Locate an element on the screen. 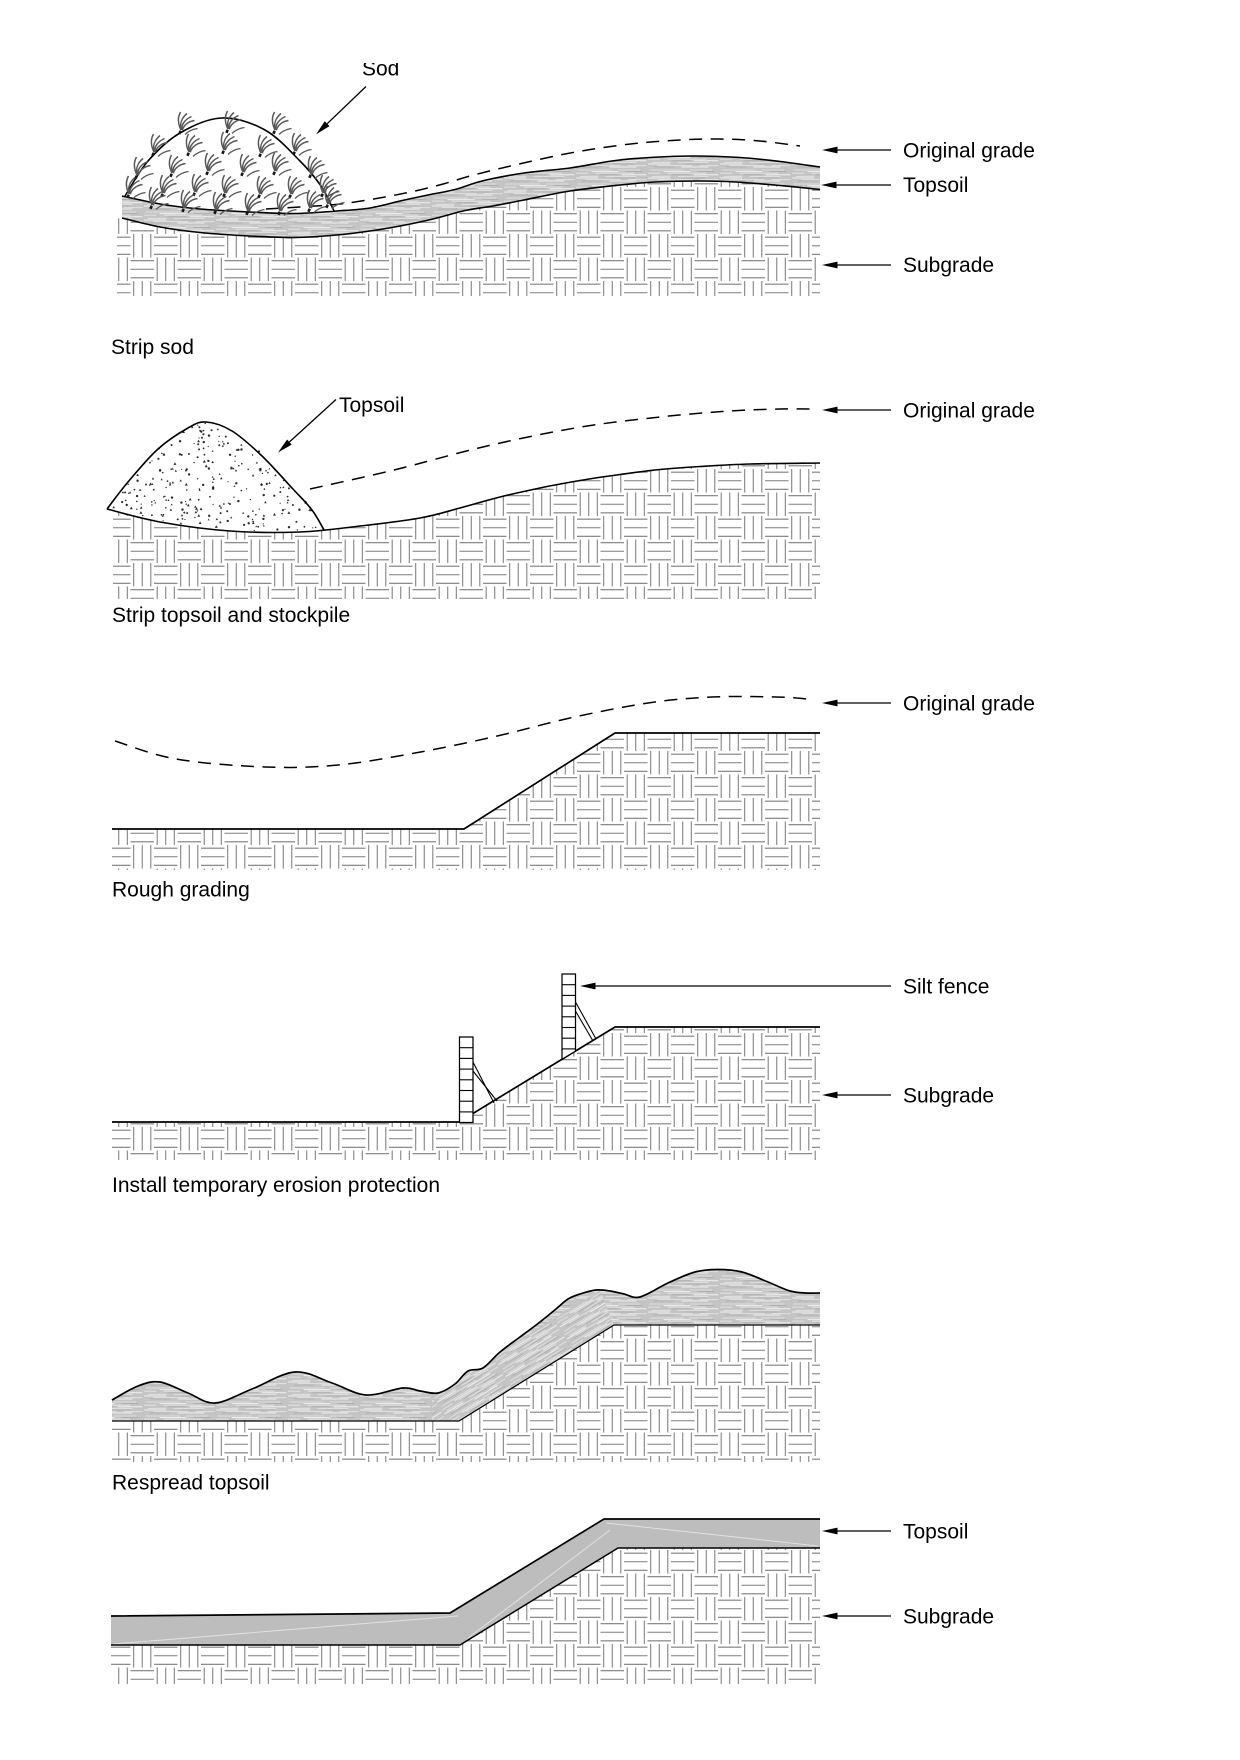  svg-text:Install temporary erosion prot: Install temporary erosion protection is located at coordinates (276, 1185).